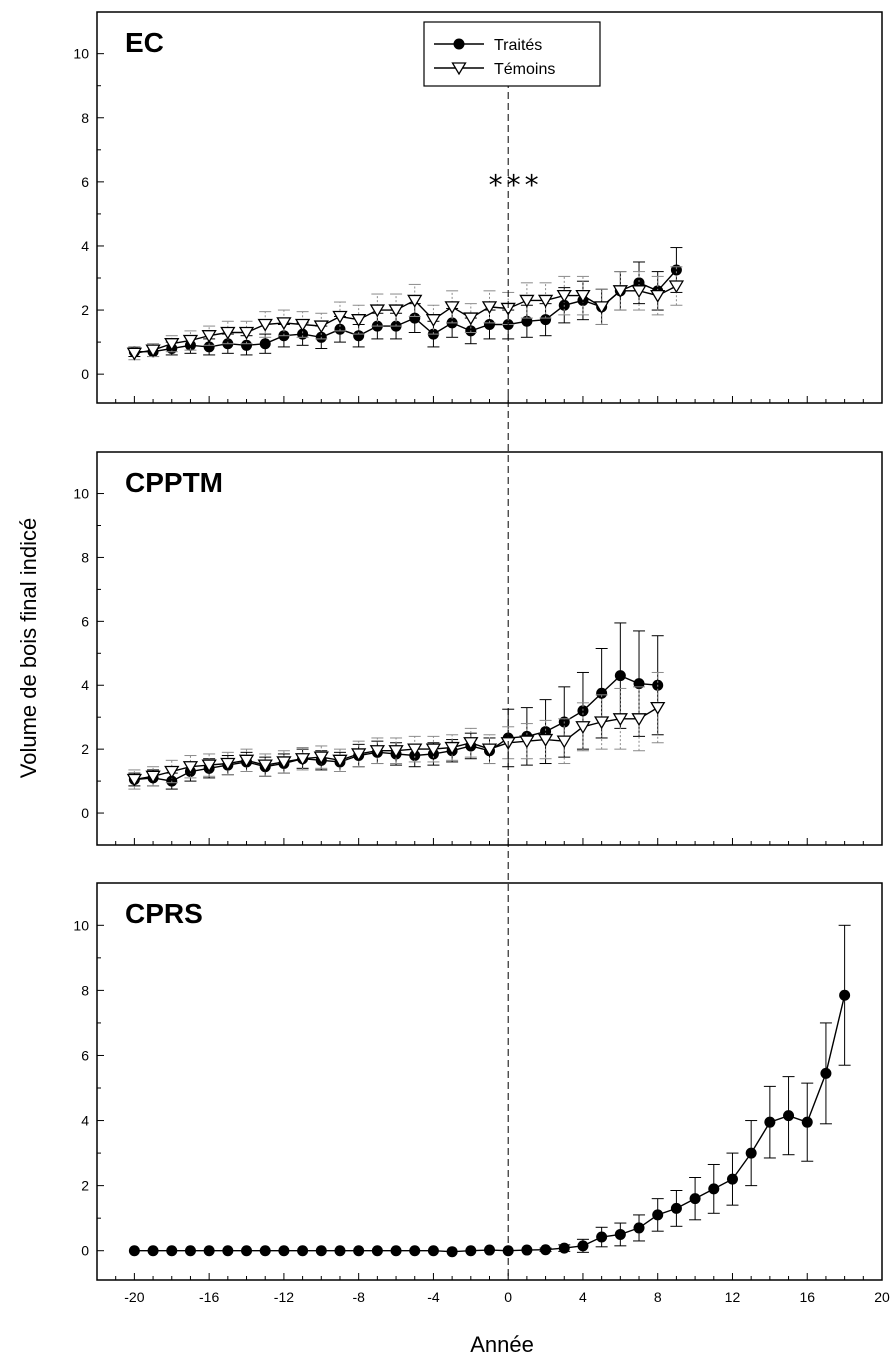 The height and width of the screenshot is (1364, 895). I want to click on legend-entry: Témoins, so click(494, 69).